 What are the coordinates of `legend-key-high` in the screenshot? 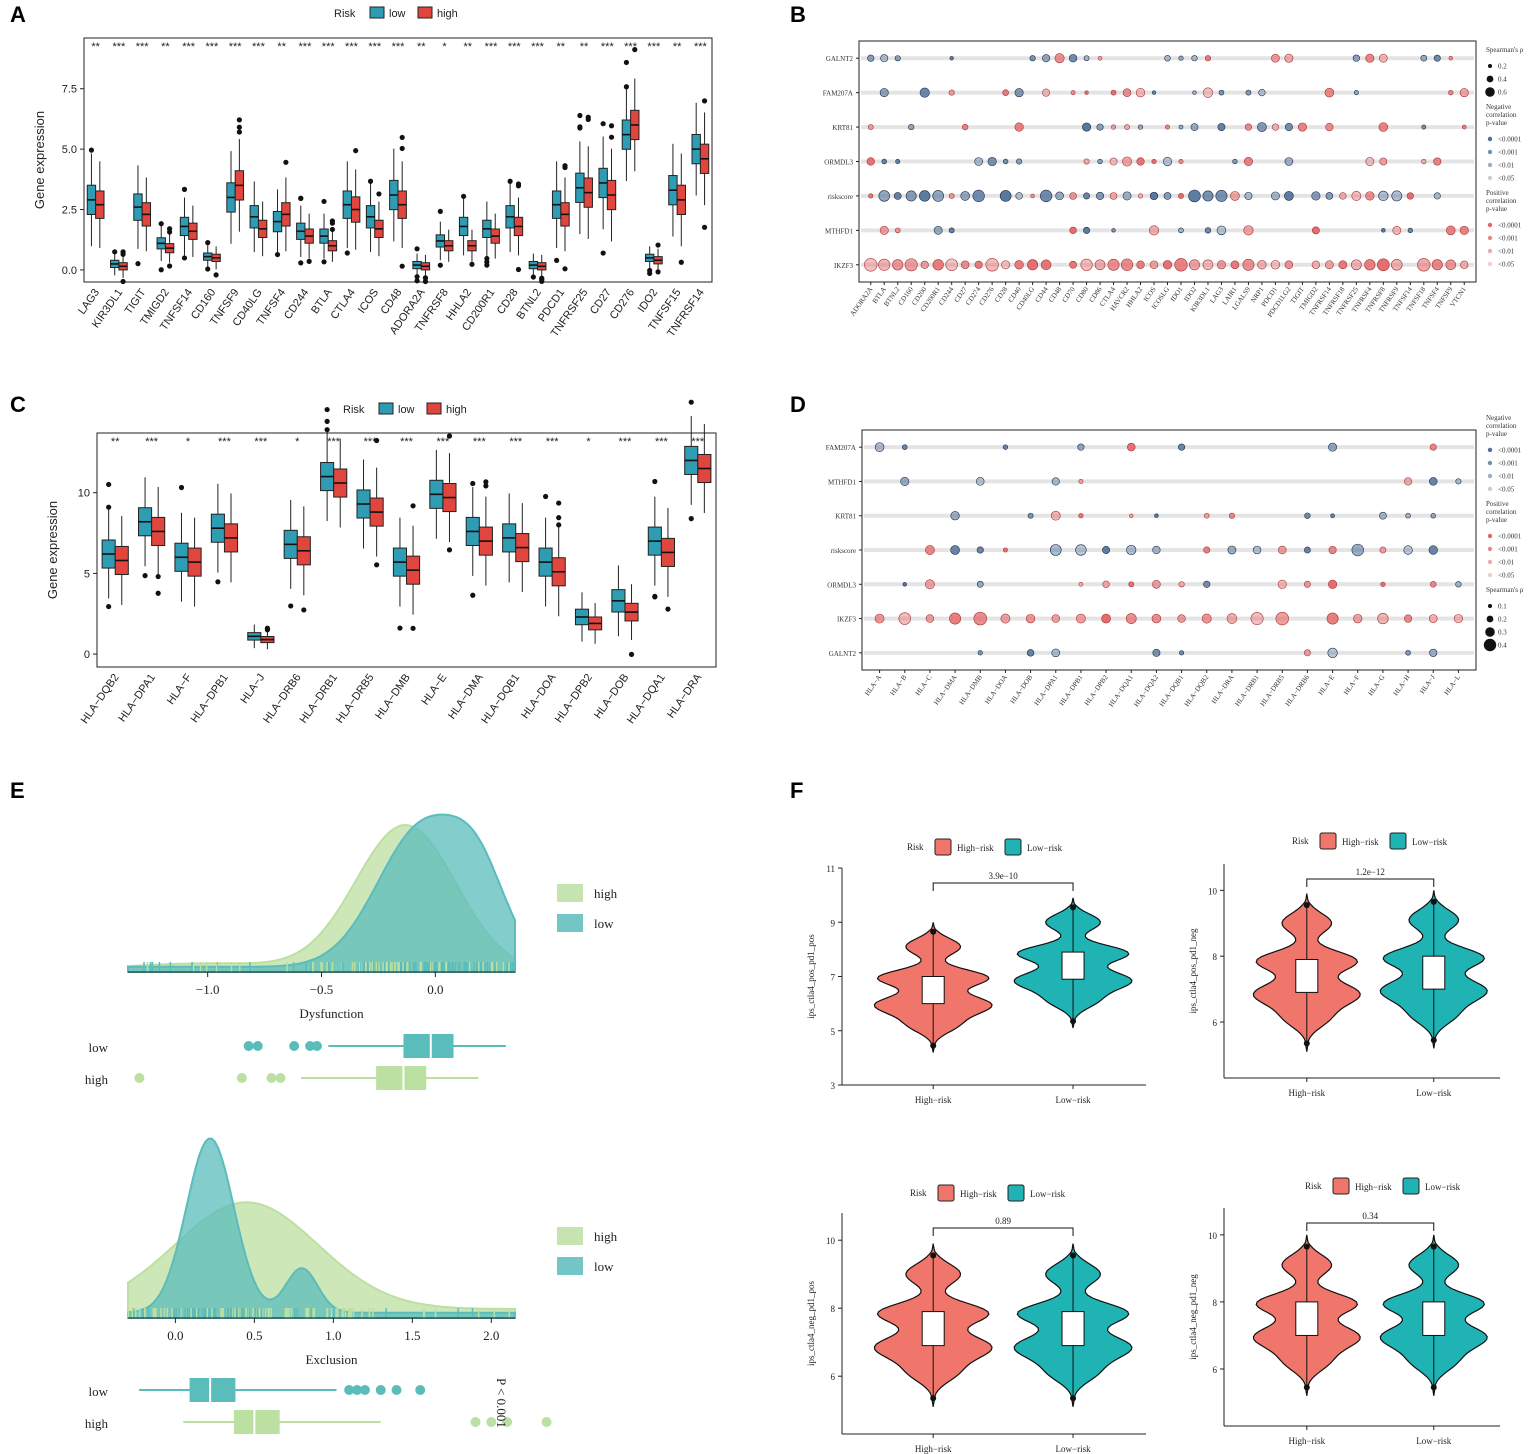 It's located at (434, 408).